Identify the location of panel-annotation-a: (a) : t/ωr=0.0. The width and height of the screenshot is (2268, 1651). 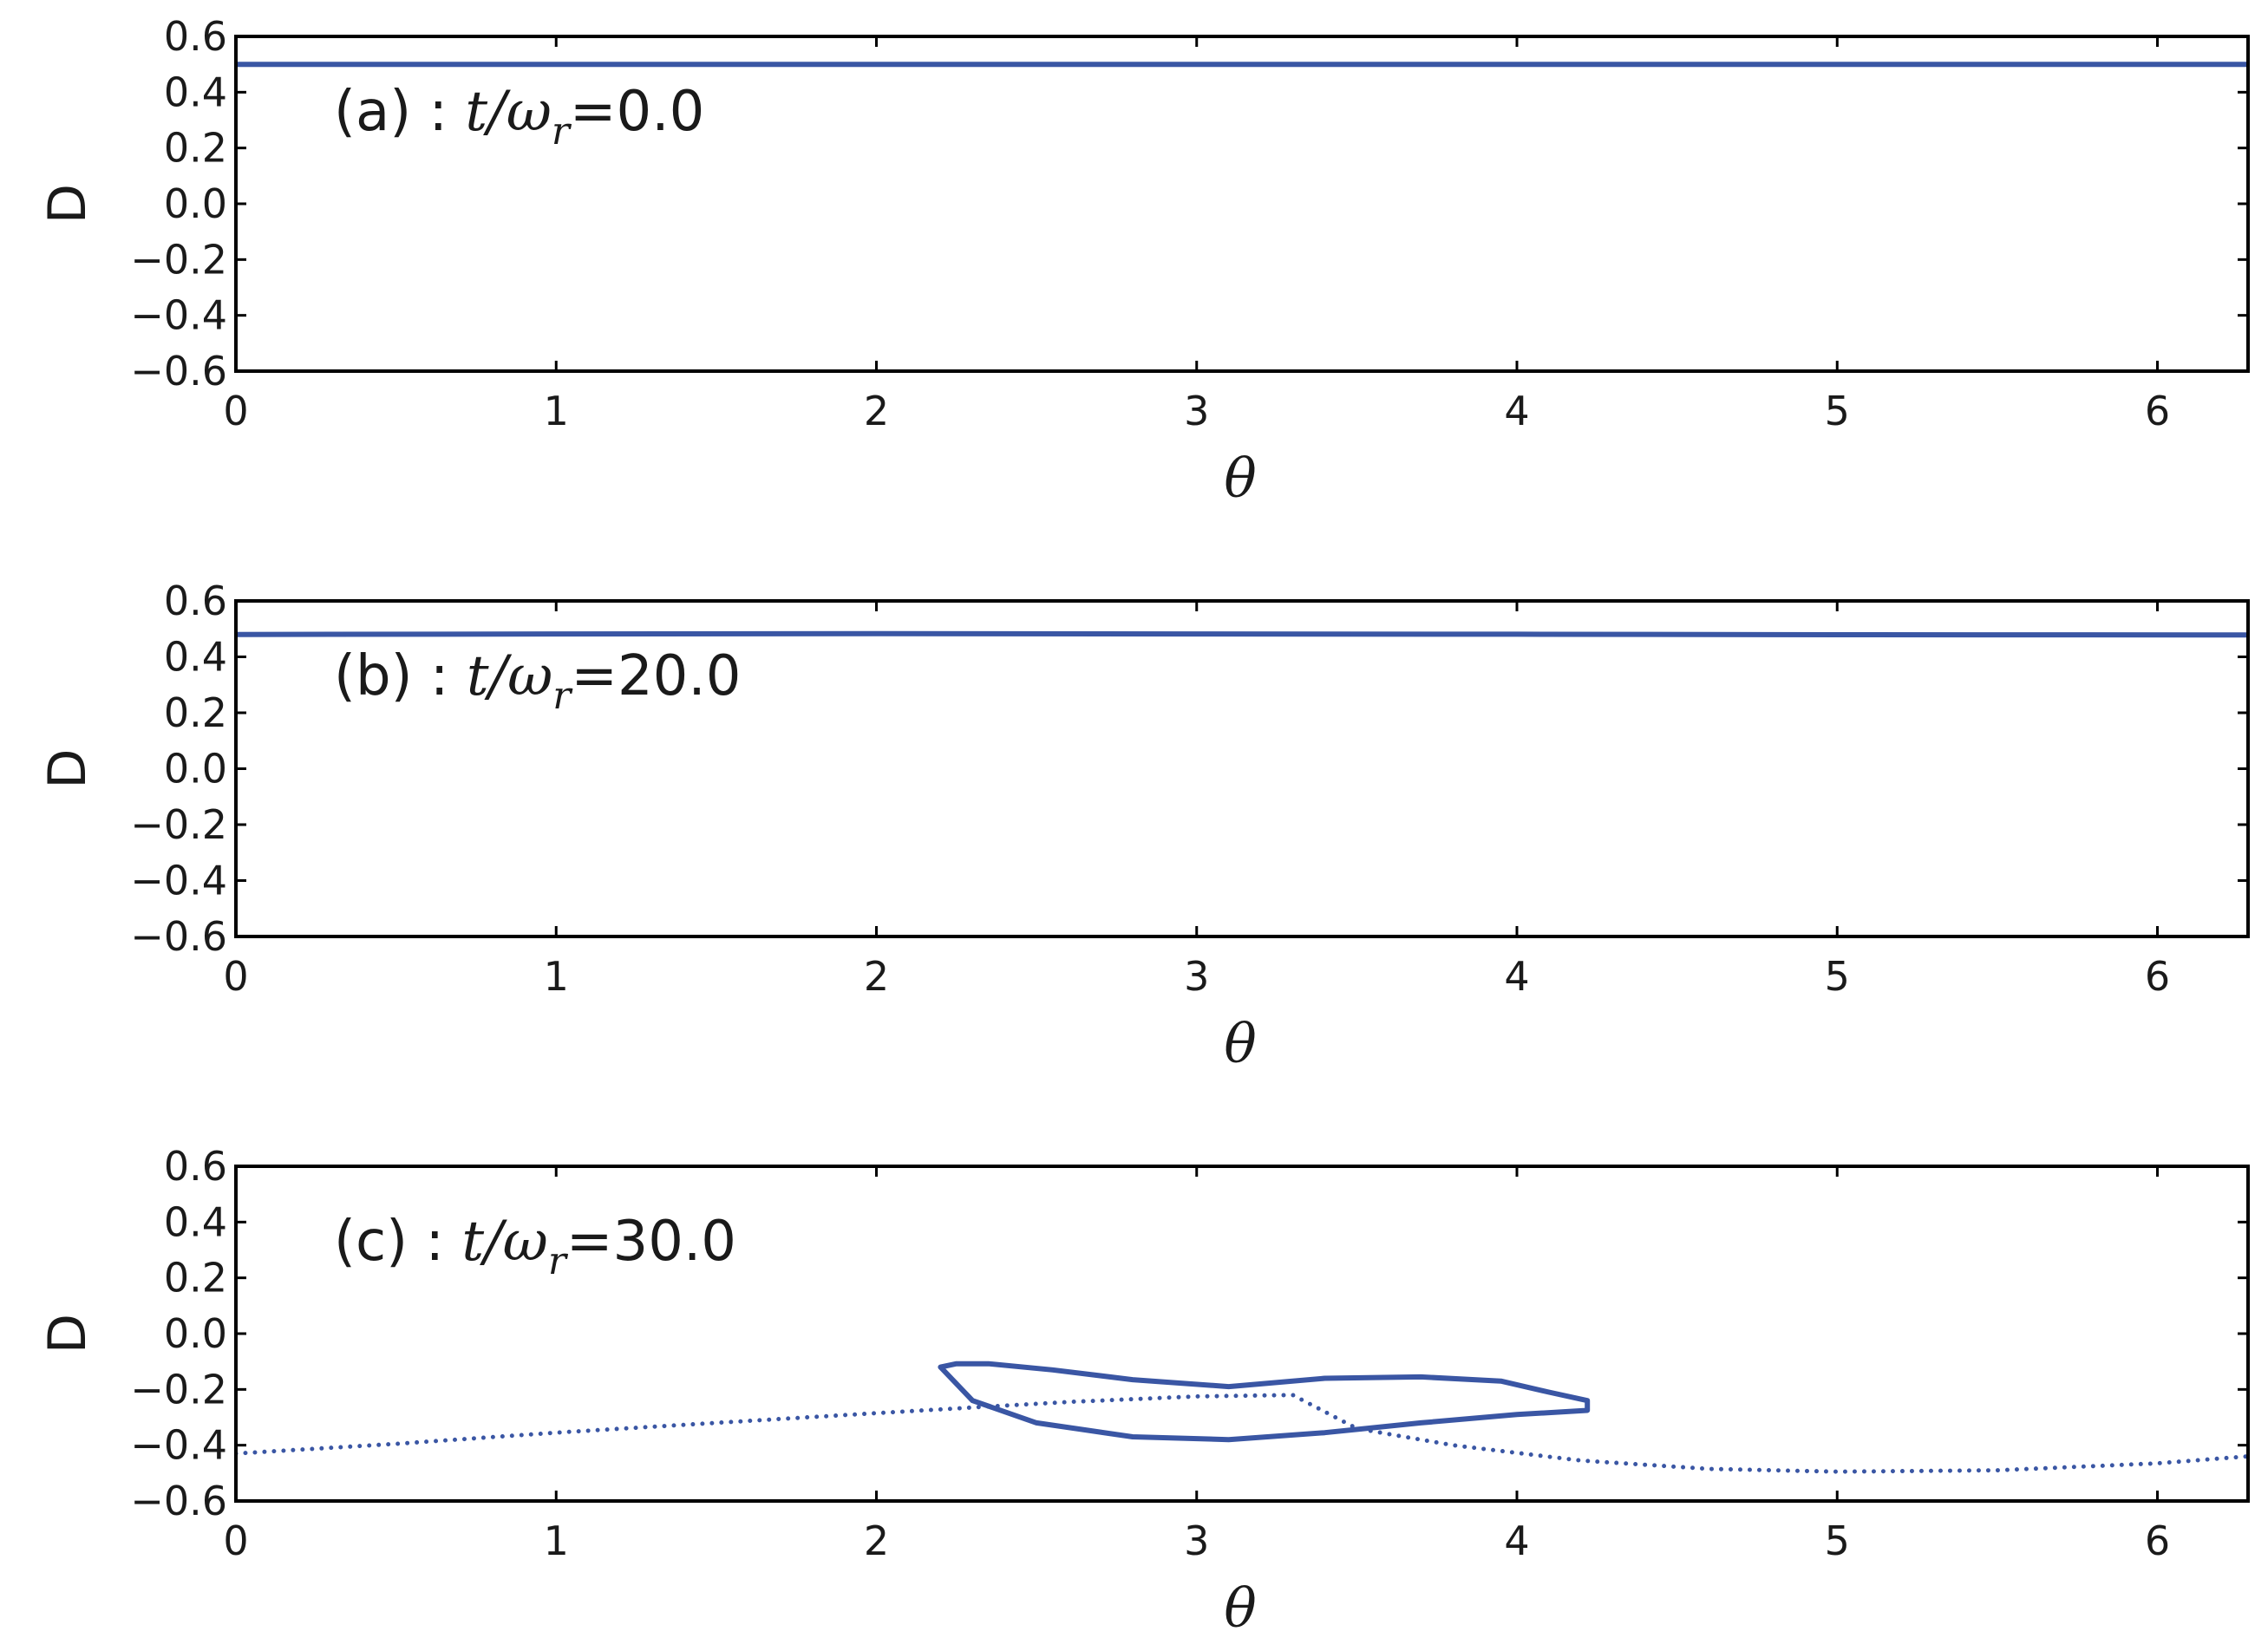
(519, 117).